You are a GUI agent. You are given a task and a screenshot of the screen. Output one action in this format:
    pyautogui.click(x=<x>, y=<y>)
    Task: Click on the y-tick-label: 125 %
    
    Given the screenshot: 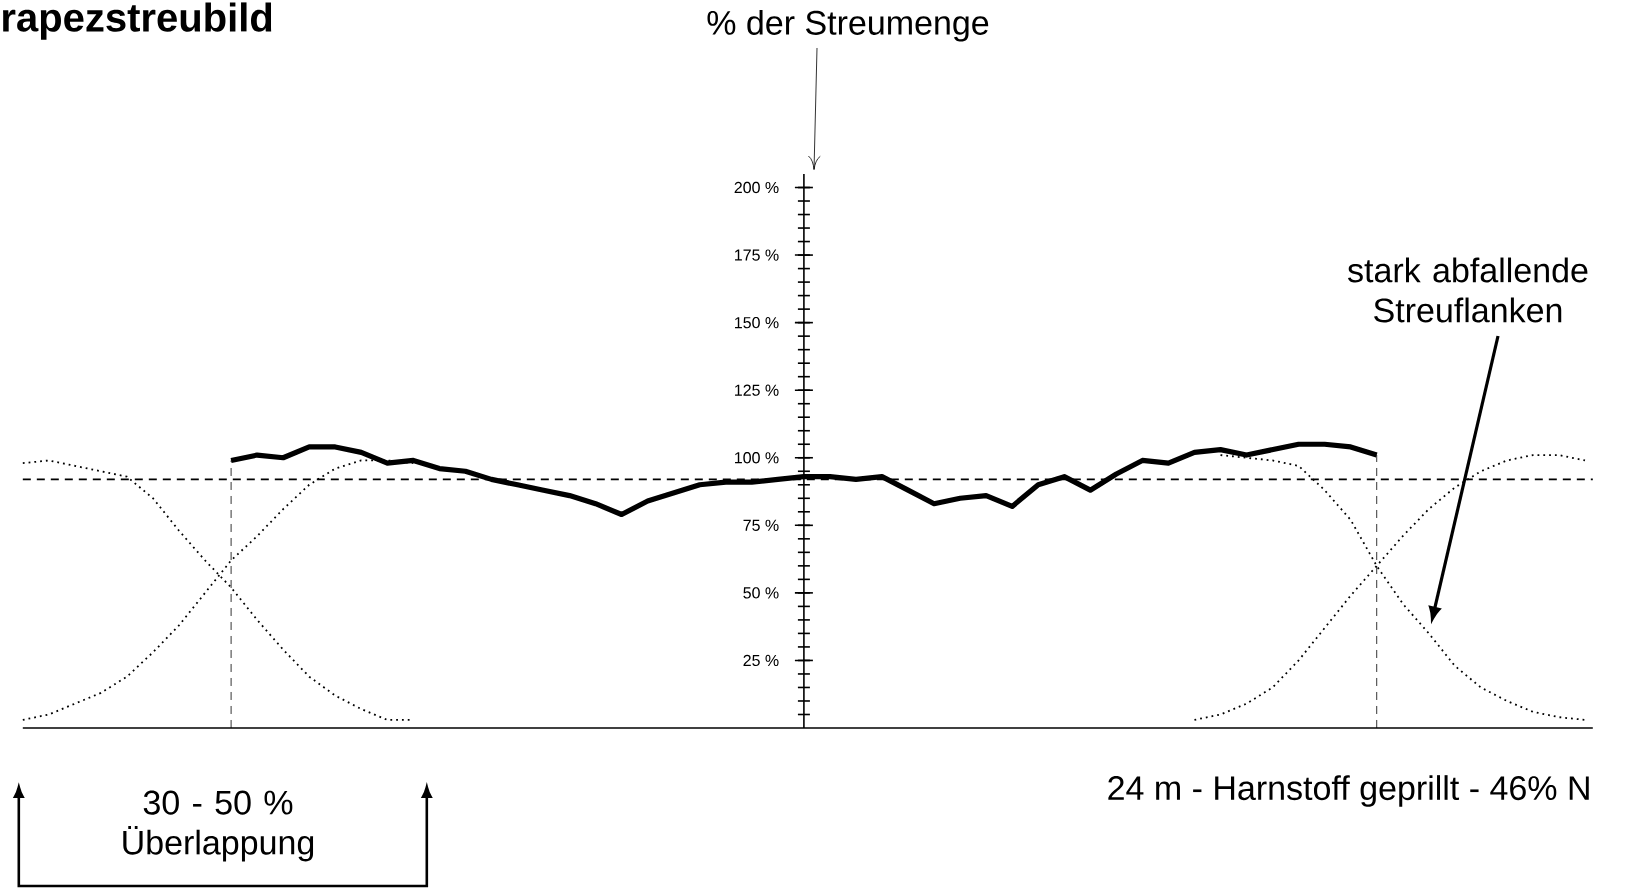 What is the action you would take?
    pyautogui.click(x=757, y=390)
    